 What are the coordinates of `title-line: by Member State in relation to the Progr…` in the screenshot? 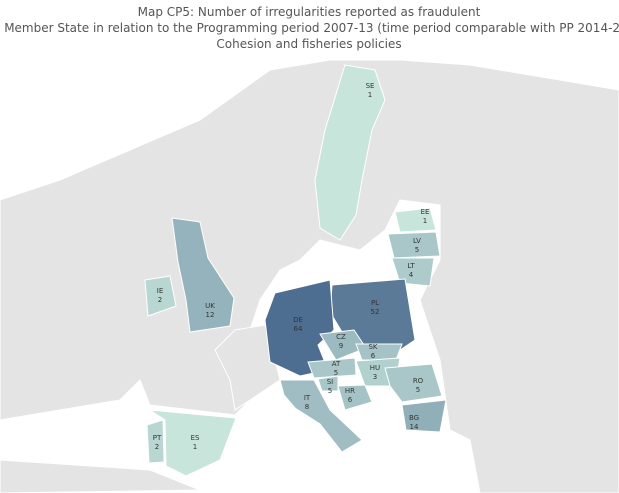 It's located at (309, 28).